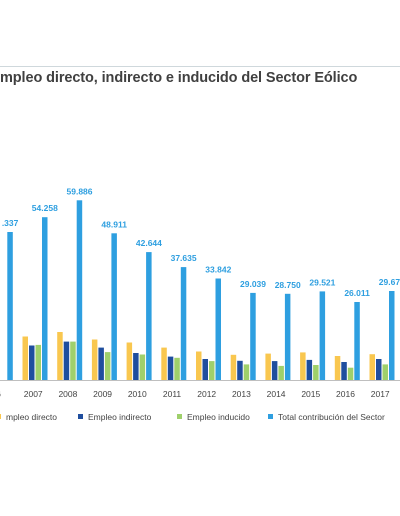 This screenshot has width=400, height=516. Describe the element at coordinates (149, 243) in the screenshot. I see `data-label-2010: 42.644` at that location.